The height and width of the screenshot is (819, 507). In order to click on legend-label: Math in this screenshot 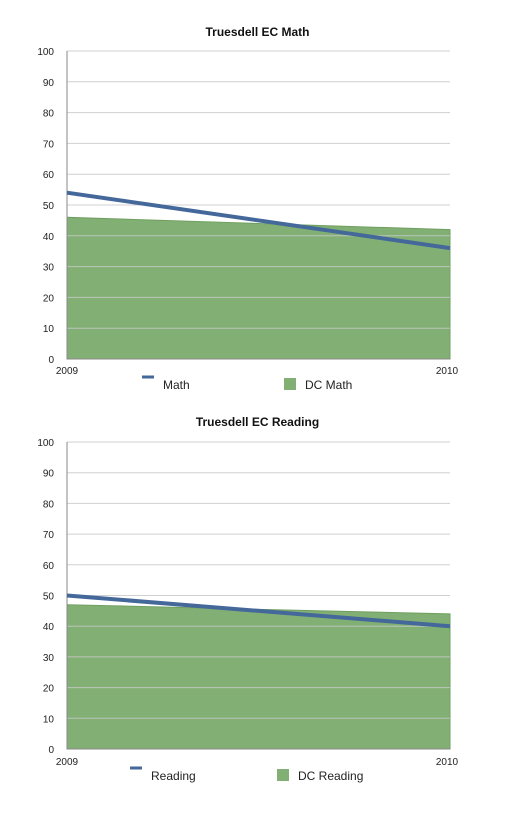, I will do `click(176, 385)`.